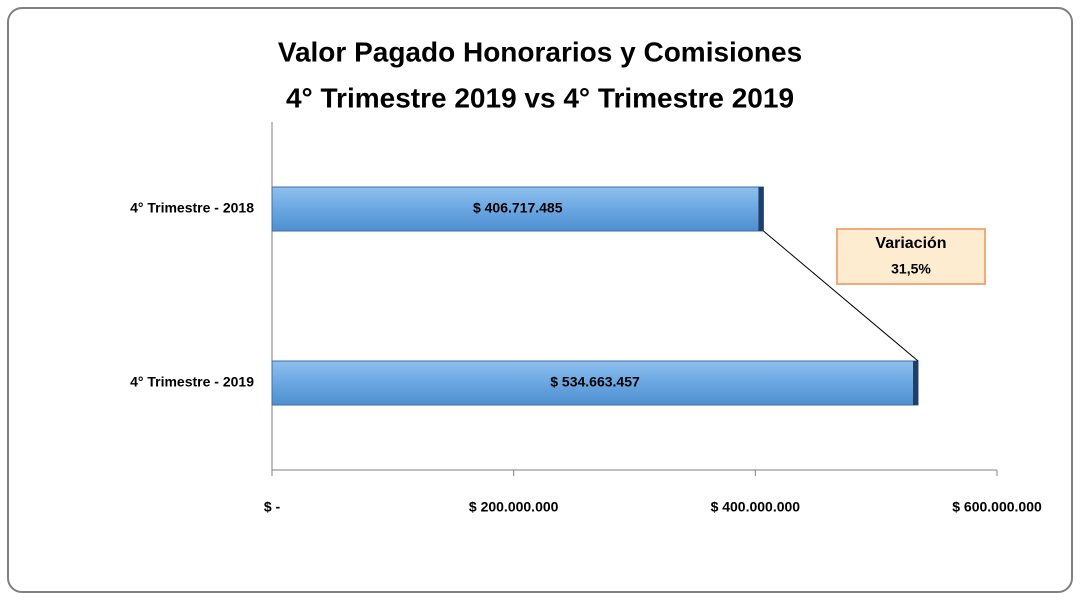 The width and height of the screenshot is (1080, 605). Describe the element at coordinates (192, 382) in the screenshot. I see `y-tick-label: 4° Trimestre - 2019` at that location.